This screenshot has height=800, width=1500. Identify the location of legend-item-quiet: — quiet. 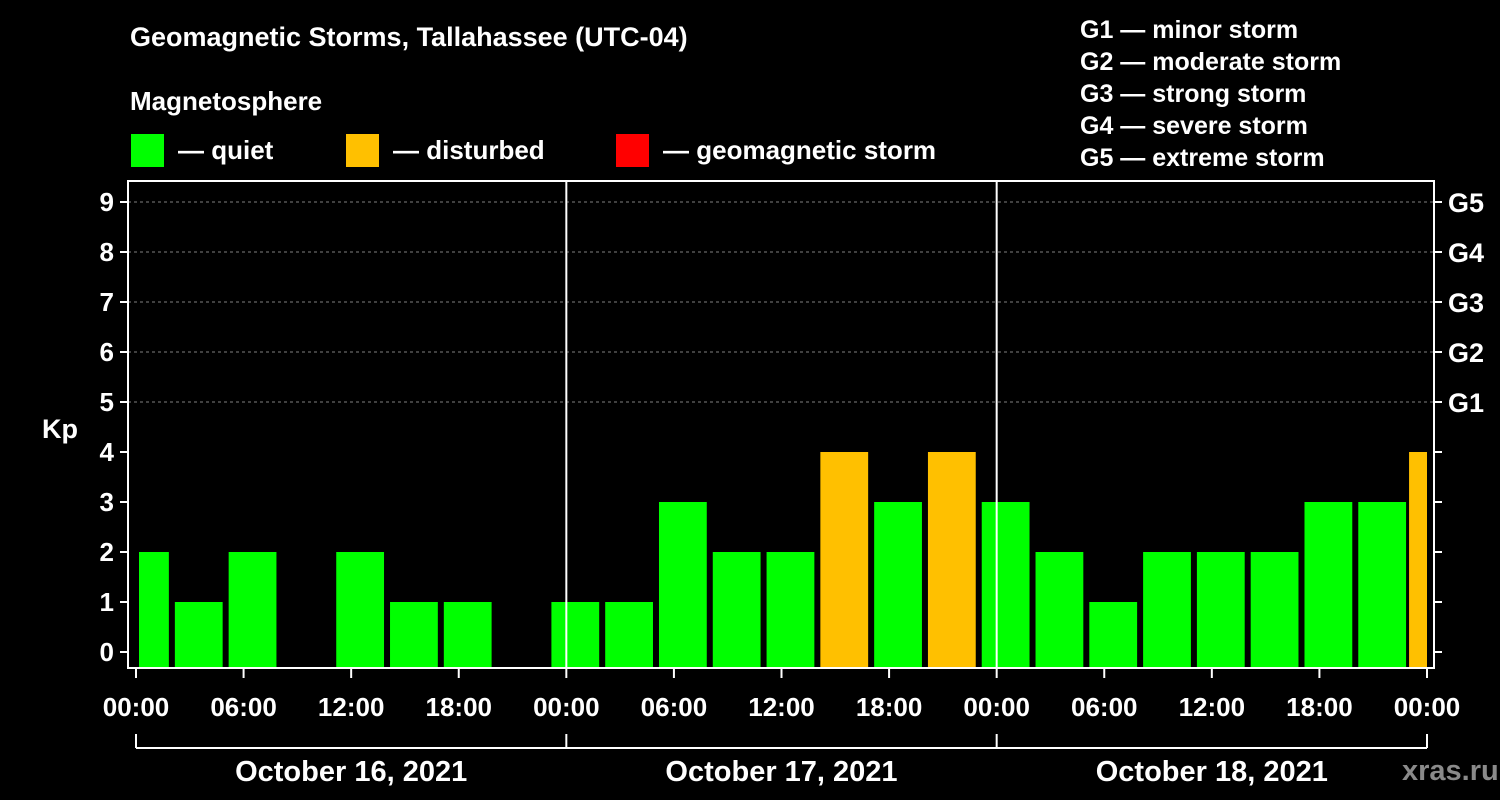
(202, 150).